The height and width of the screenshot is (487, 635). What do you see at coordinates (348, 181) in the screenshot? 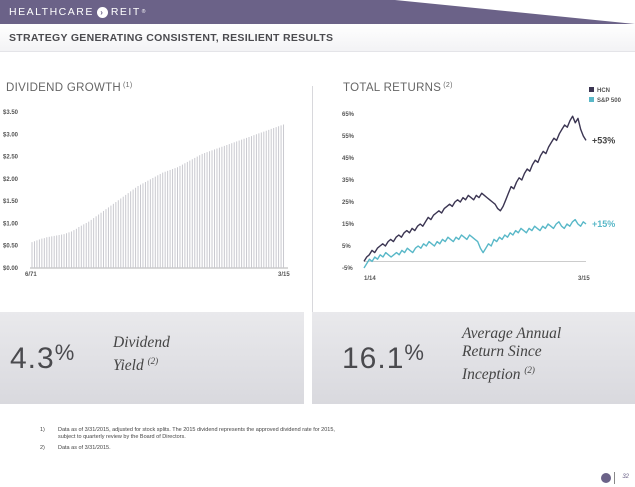
I see `y-tick-label: 35%` at bounding box center [348, 181].